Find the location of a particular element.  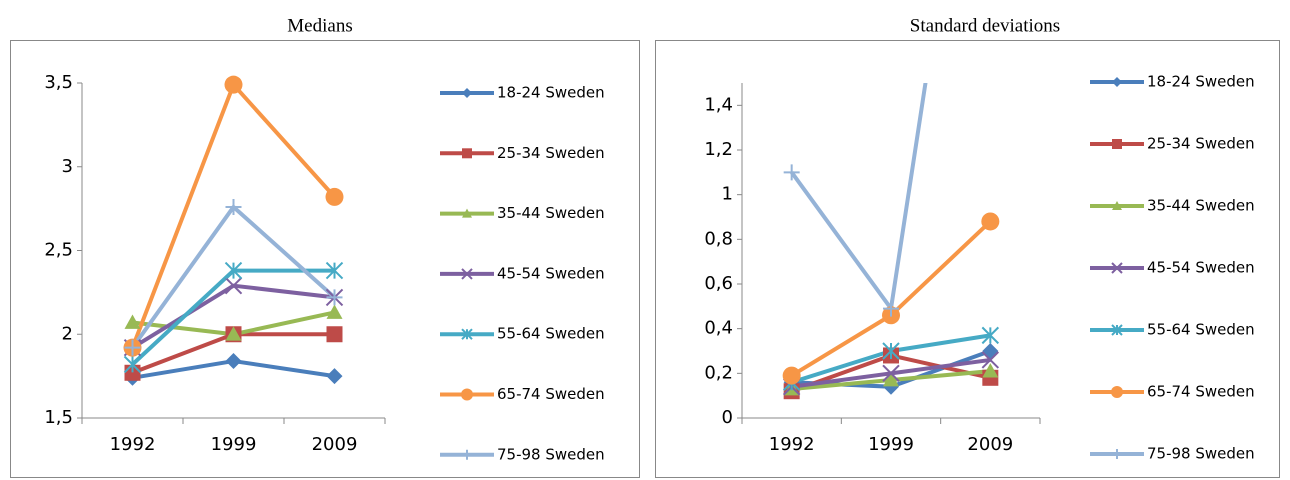

y-tick-label: 0 is located at coordinates (727, 417).